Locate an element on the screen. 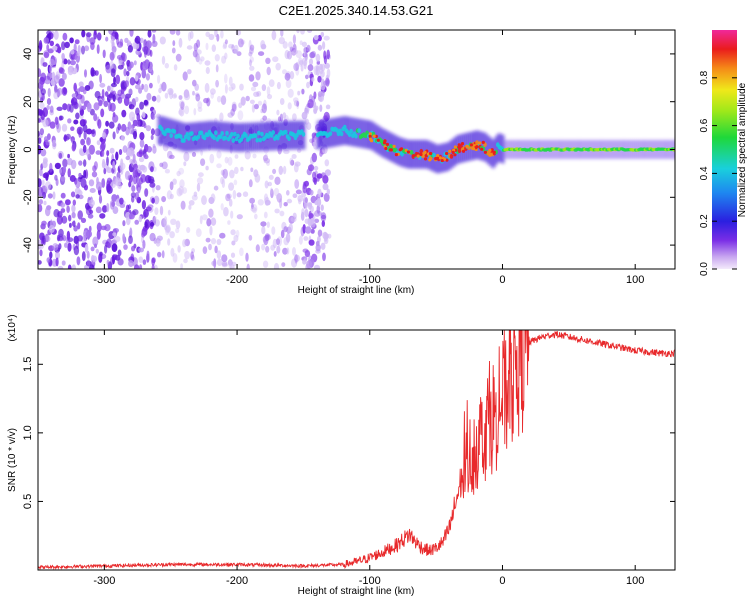 This screenshot has width=750, height=600. colorbar-gradient is located at coordinates (724, 149).